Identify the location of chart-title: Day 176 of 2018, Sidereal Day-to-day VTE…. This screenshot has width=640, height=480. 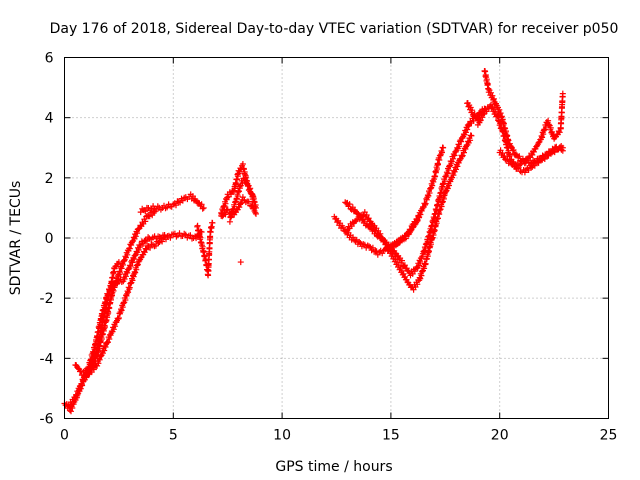
(334, 29).